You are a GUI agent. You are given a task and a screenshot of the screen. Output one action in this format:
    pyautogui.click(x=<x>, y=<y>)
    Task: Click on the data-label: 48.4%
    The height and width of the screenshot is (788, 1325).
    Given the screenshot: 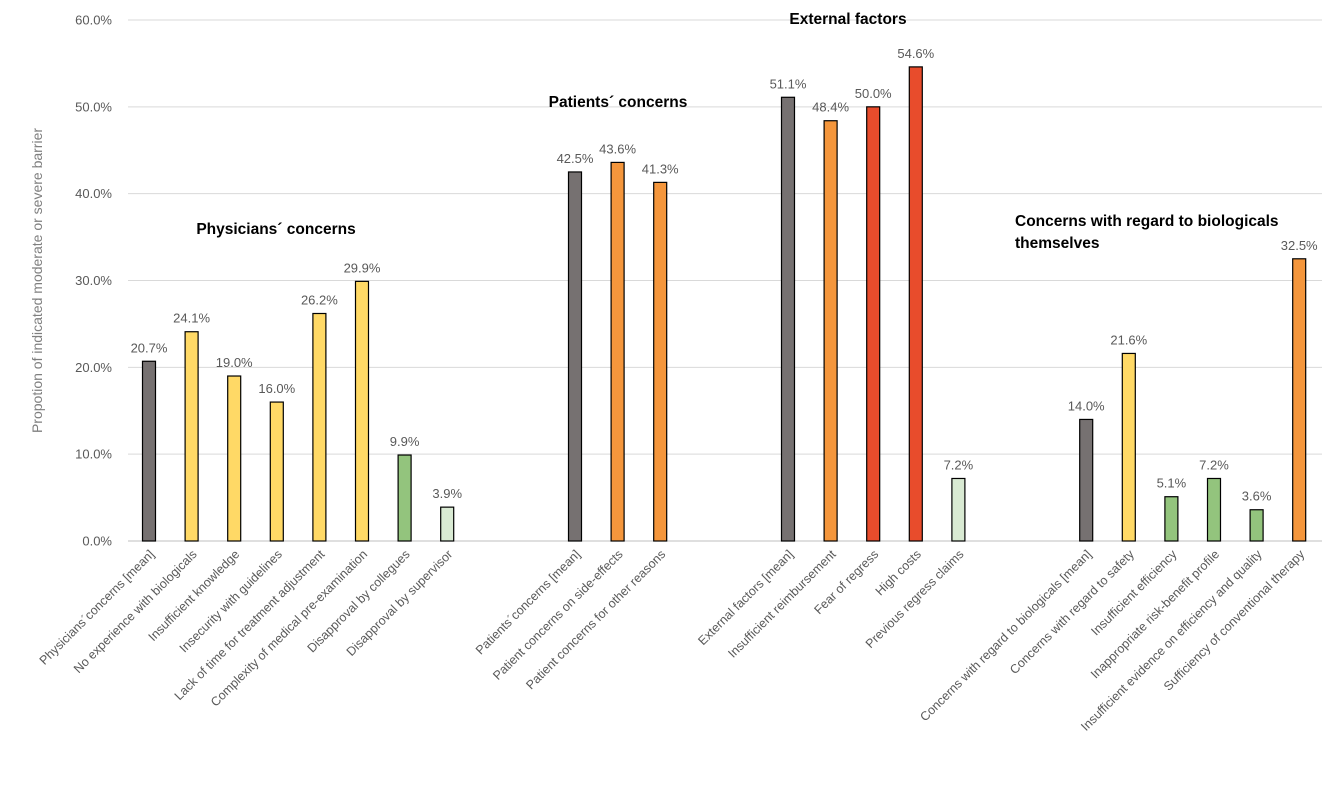 What is the action you would take?
    pyautogui.click(x=830, y=107)
    